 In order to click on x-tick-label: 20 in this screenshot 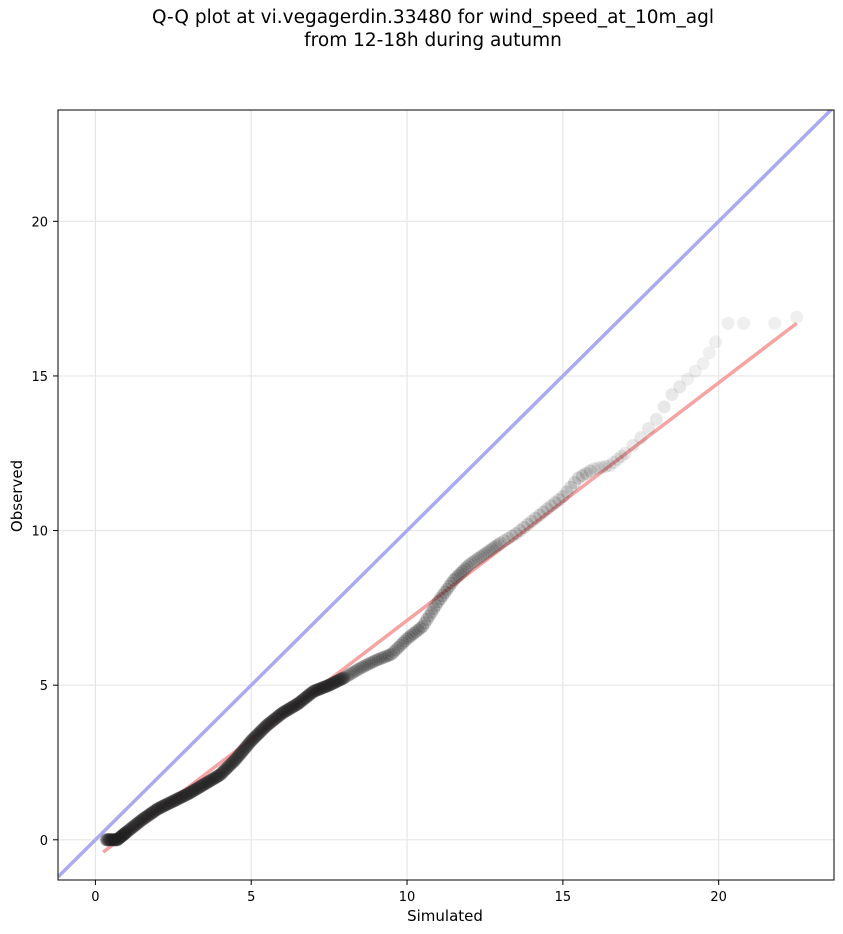, I will do `click(718, 897)`.